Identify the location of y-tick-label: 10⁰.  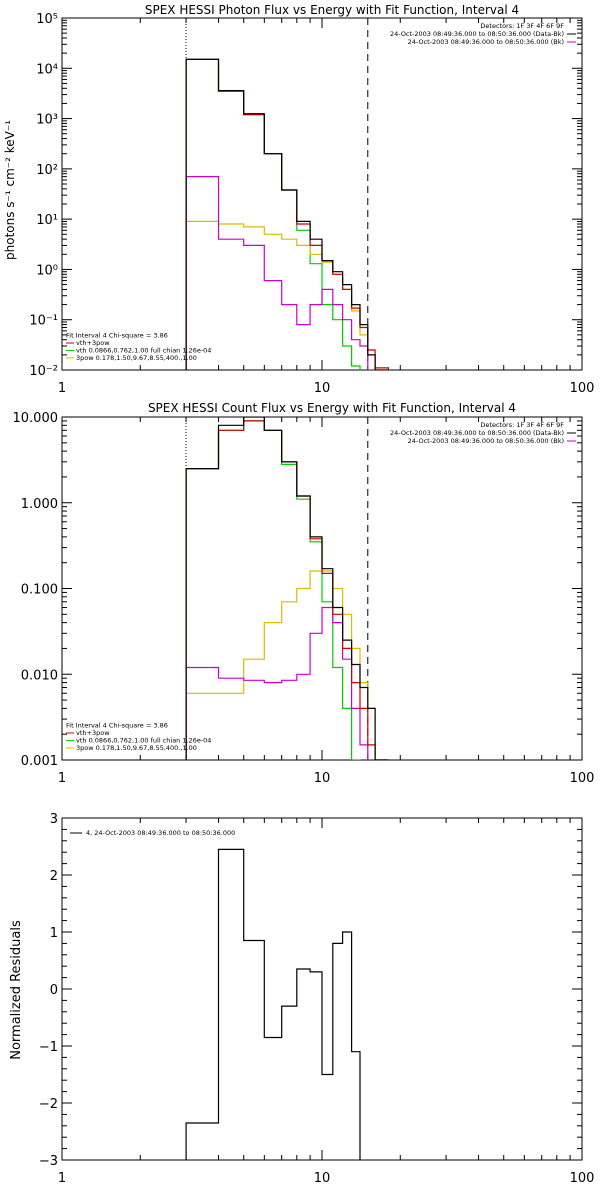
(47, 270).